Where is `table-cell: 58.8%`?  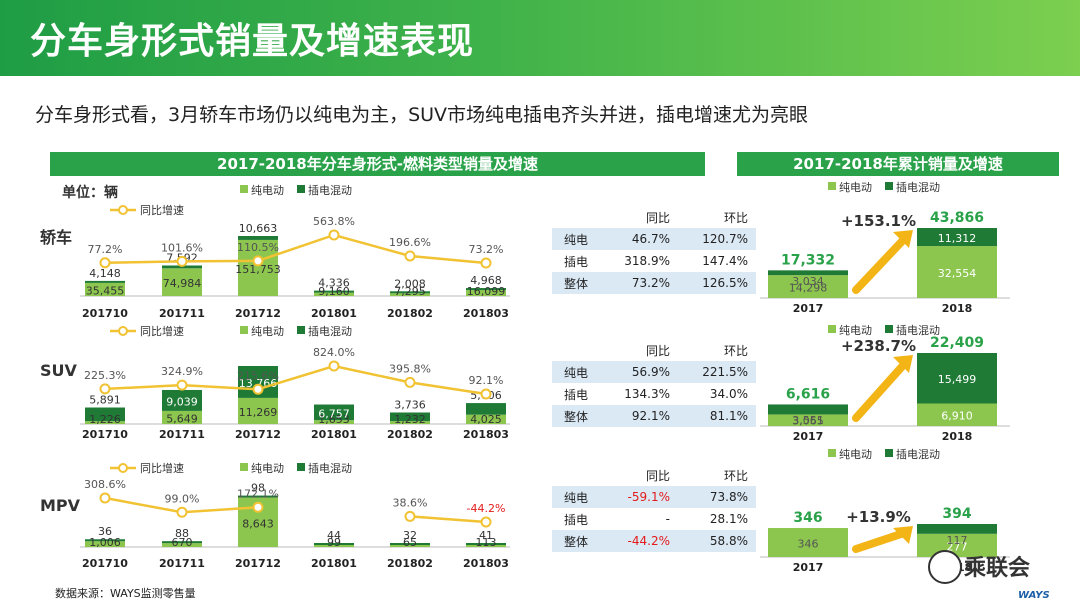 table-cell: 58.8% is located at coordinates (717, 541).